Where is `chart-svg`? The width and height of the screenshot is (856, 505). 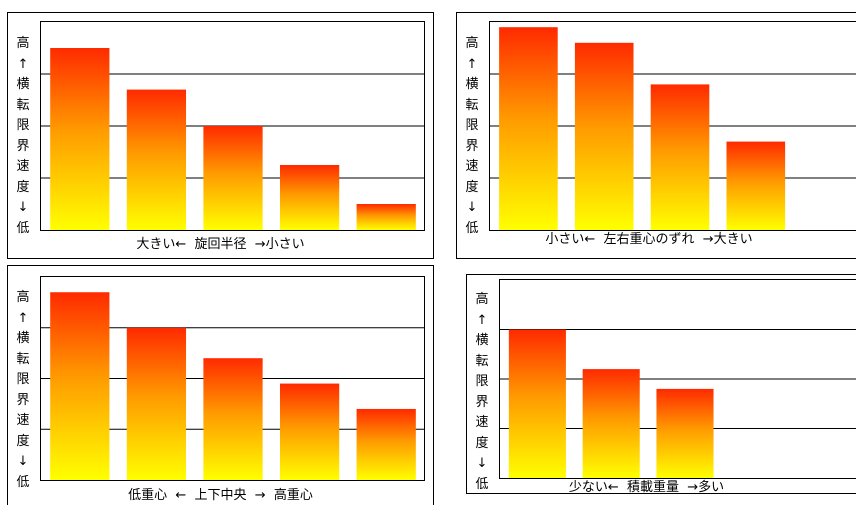
chart-svg is located at coordinates (678, 403).